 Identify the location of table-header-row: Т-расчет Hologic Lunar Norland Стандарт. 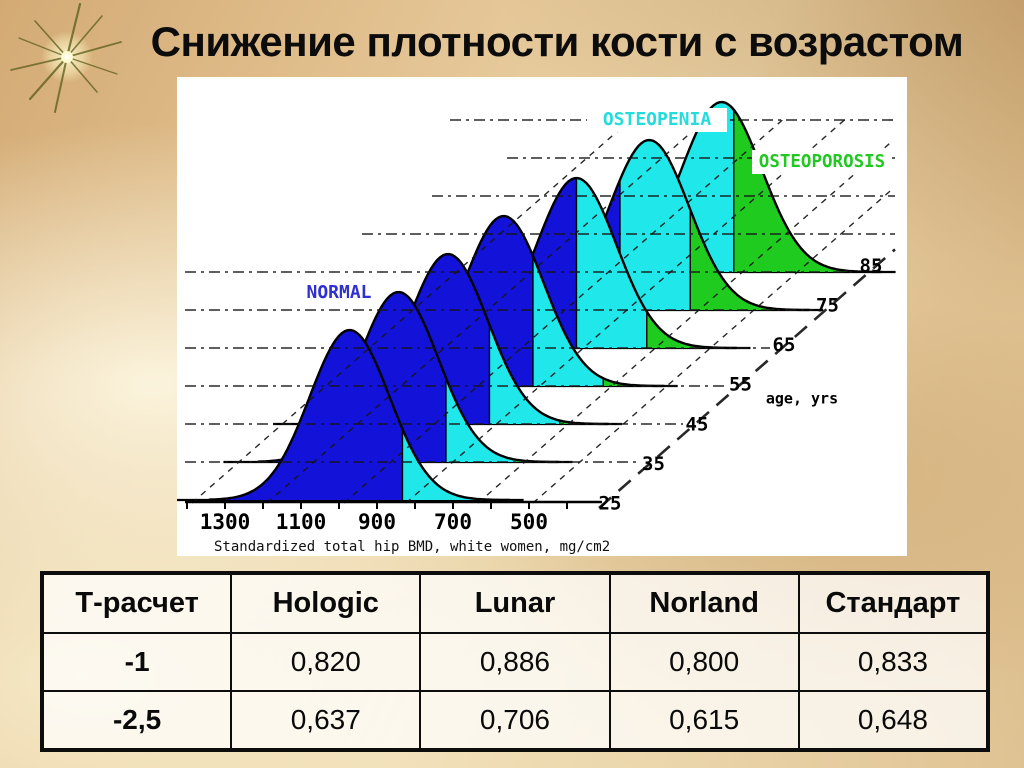
(515, 603).